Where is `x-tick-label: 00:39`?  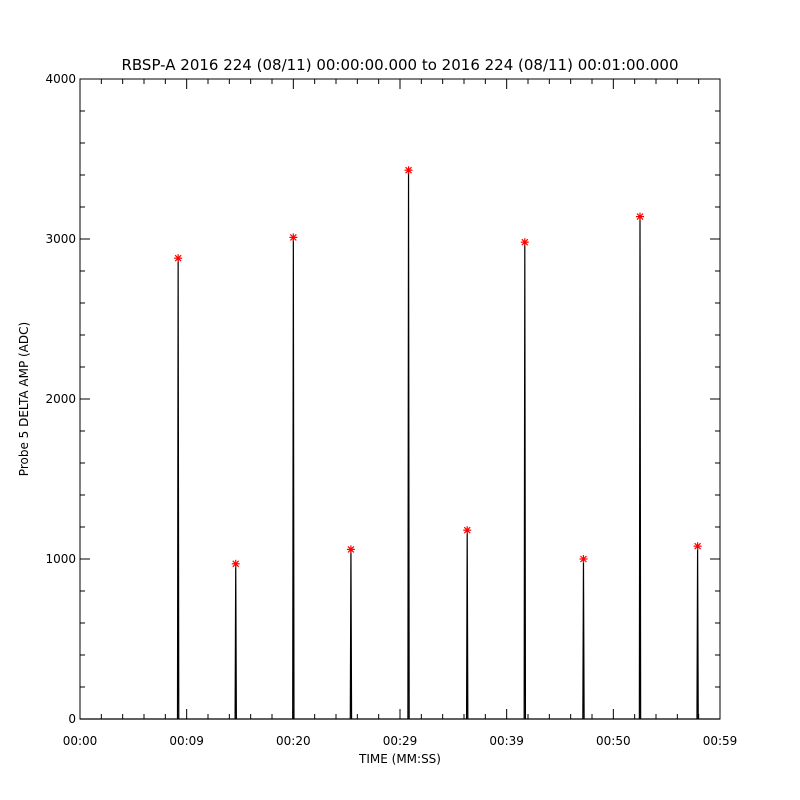
x-tick-label: 00:39 is located at coordinates (506, 741).